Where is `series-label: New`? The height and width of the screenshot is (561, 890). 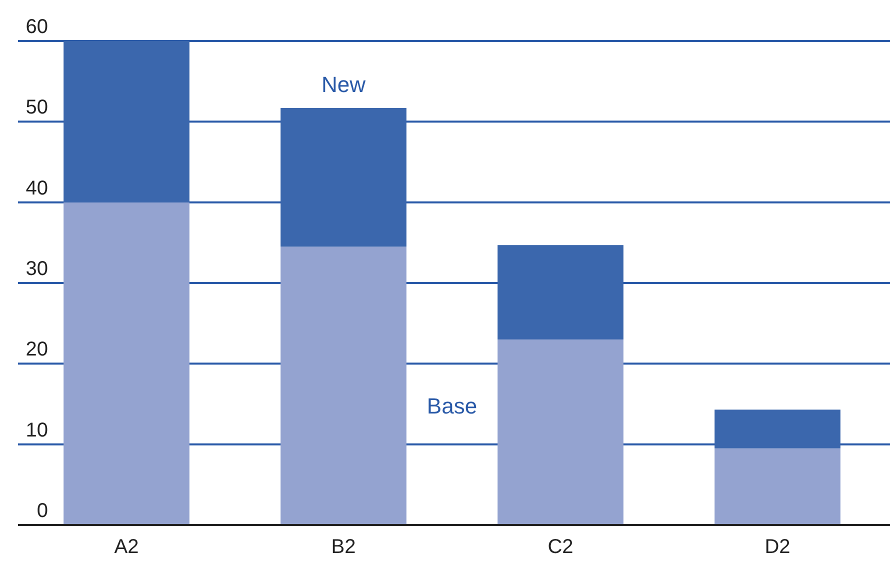 series-label: New is located at coordinates (343, 84).